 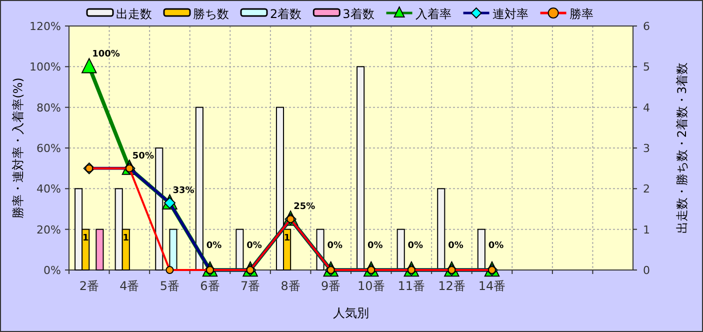 I want to click on y2-tick-label: 2, so click(x=646, y=189).